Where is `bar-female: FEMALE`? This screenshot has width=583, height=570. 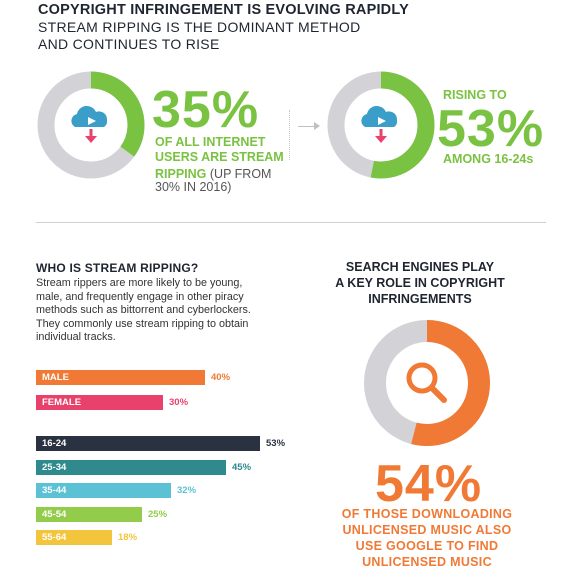 bar-female: FEMALE is located at coordinates (99, 402).